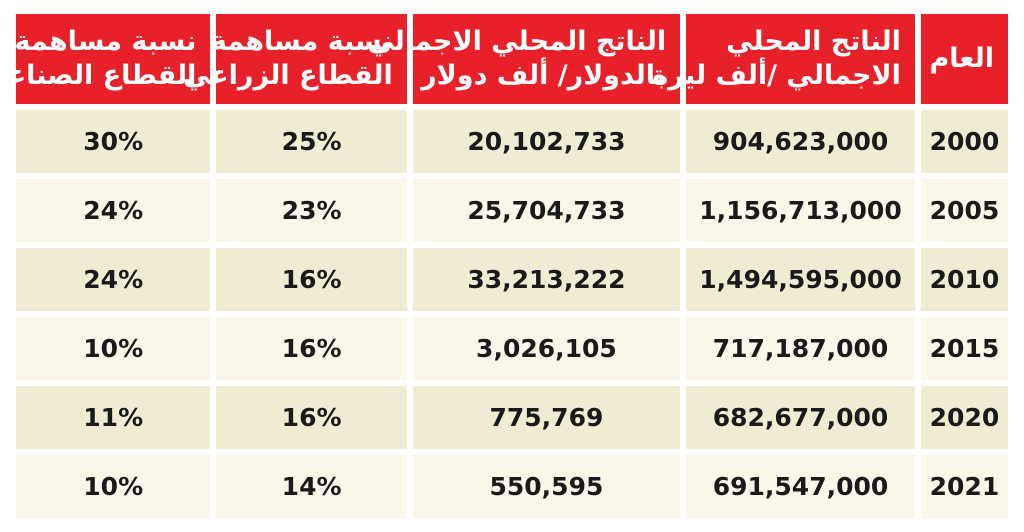  I want to click on cell-year: 2021, so click(964, 486).